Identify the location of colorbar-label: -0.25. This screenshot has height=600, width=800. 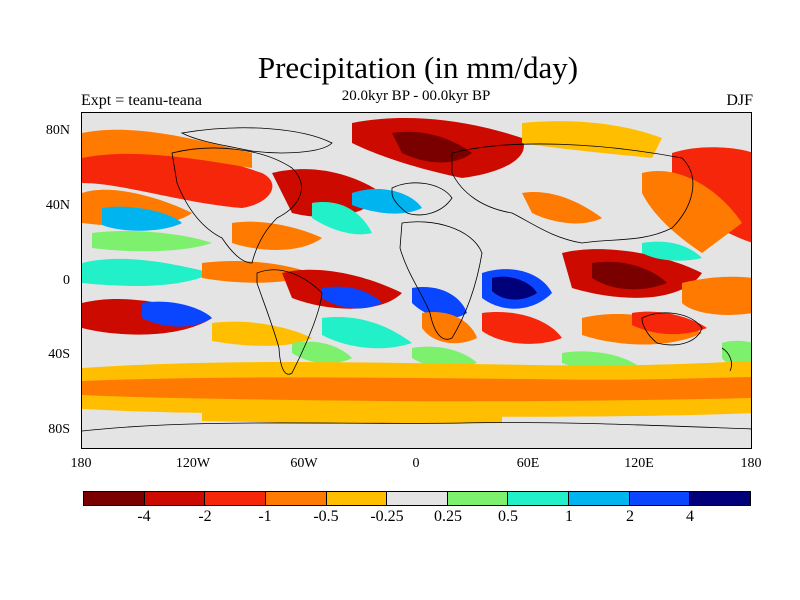
(387, 516).